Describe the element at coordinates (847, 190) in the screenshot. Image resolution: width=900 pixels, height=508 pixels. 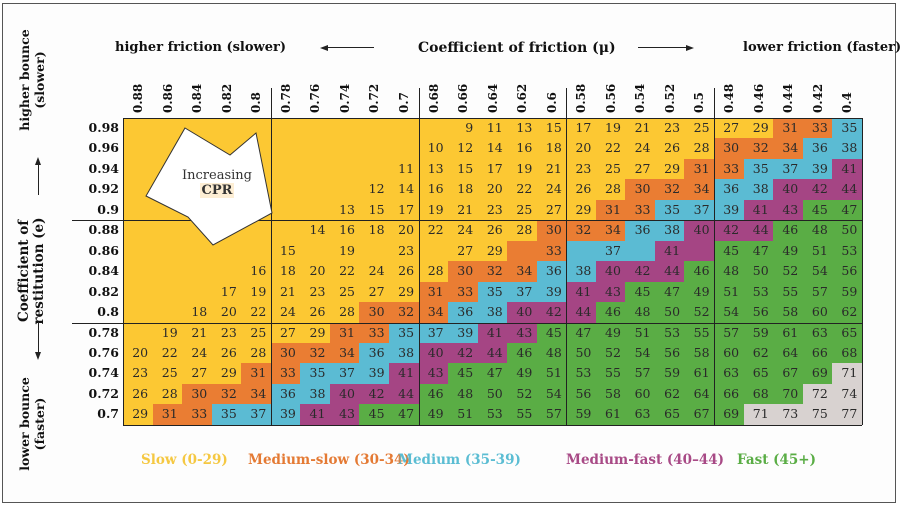
I see `heatmap-cell: 44` at that location.